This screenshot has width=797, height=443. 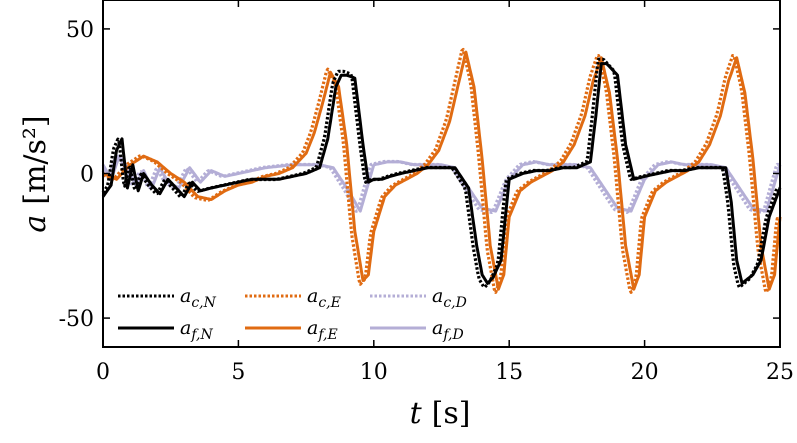 I want to click on x-tick-label: 5, so click(x=238, y=372).